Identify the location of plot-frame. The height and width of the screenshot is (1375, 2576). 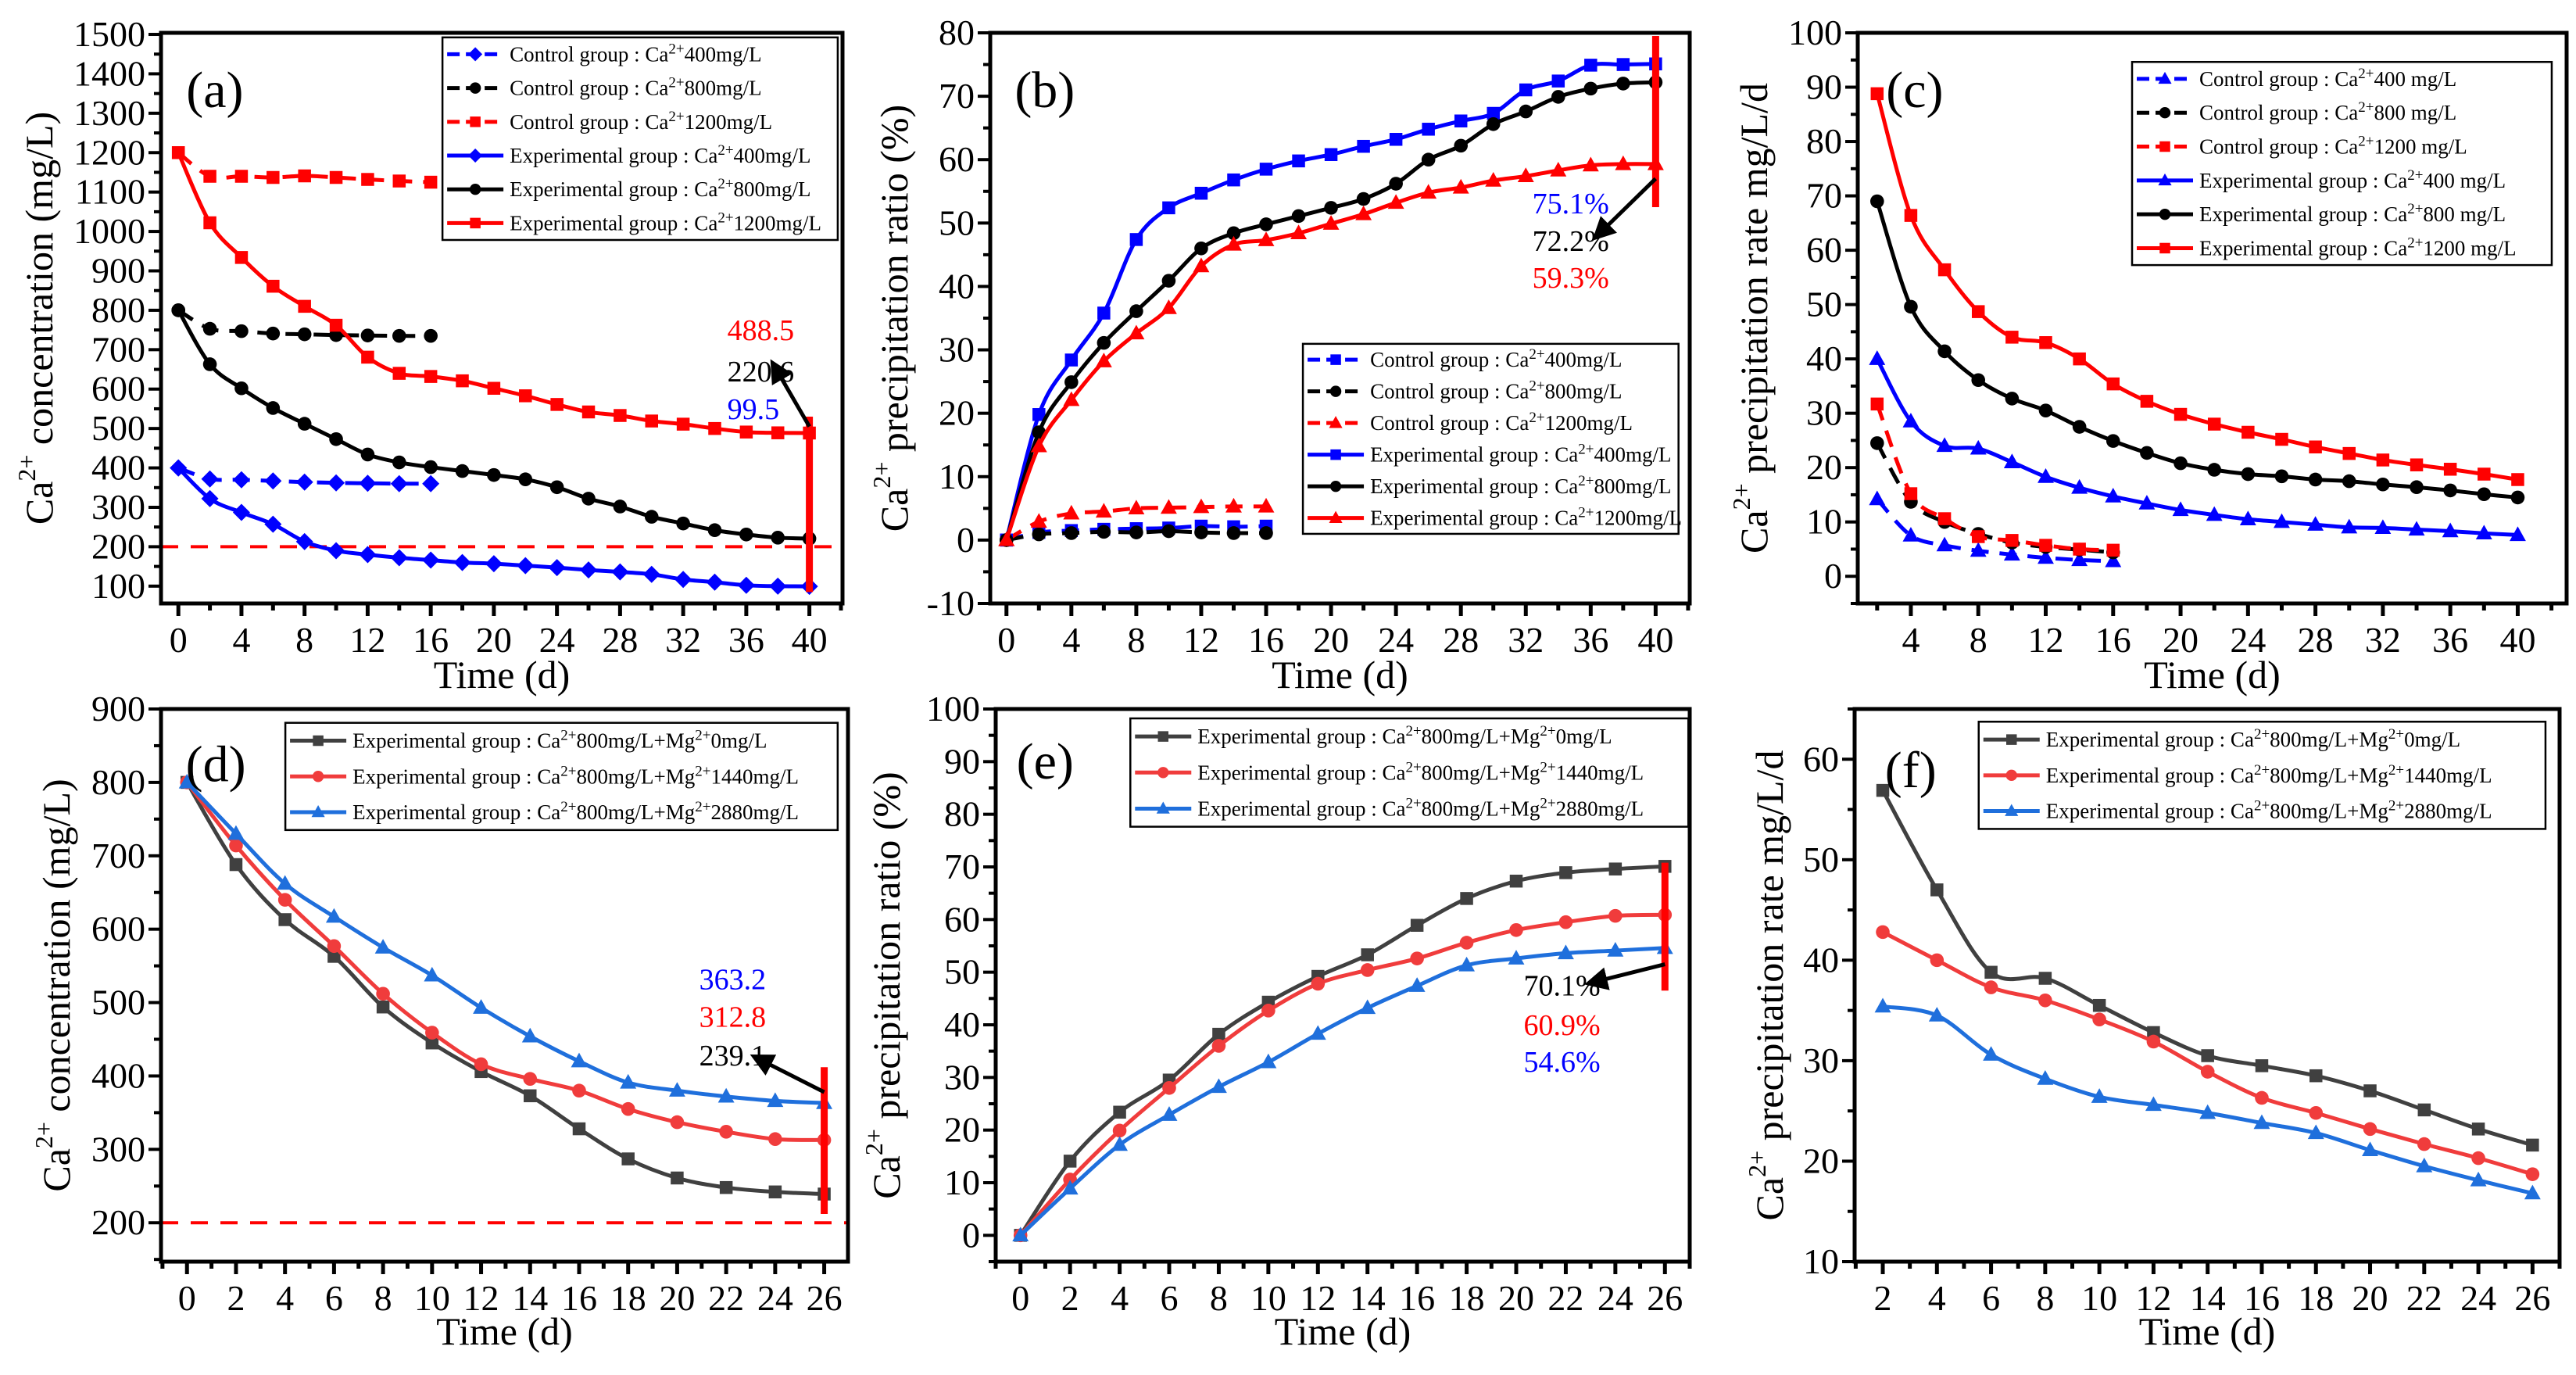
(502, 318).